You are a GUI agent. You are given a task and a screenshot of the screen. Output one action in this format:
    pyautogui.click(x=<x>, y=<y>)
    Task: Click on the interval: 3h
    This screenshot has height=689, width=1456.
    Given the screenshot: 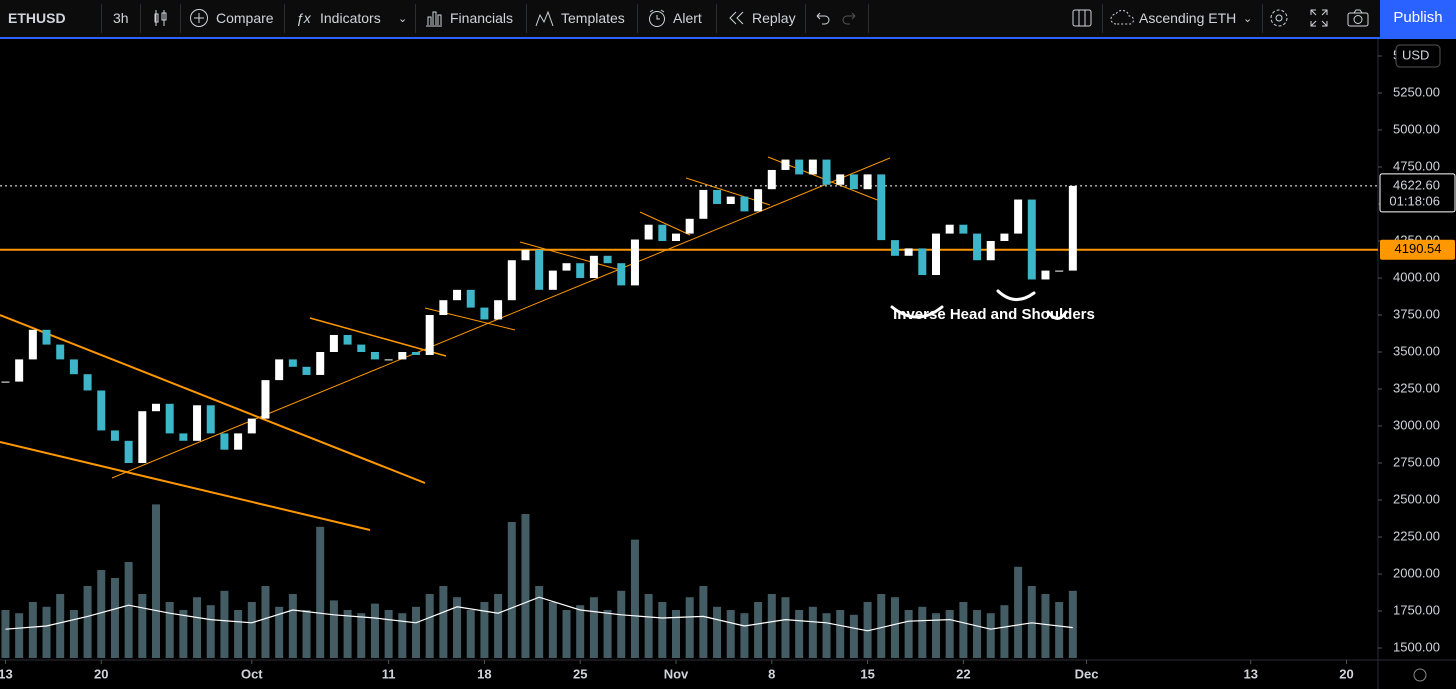 What is the action you would take?
    pyautogui.click(x=121, y=18)
    